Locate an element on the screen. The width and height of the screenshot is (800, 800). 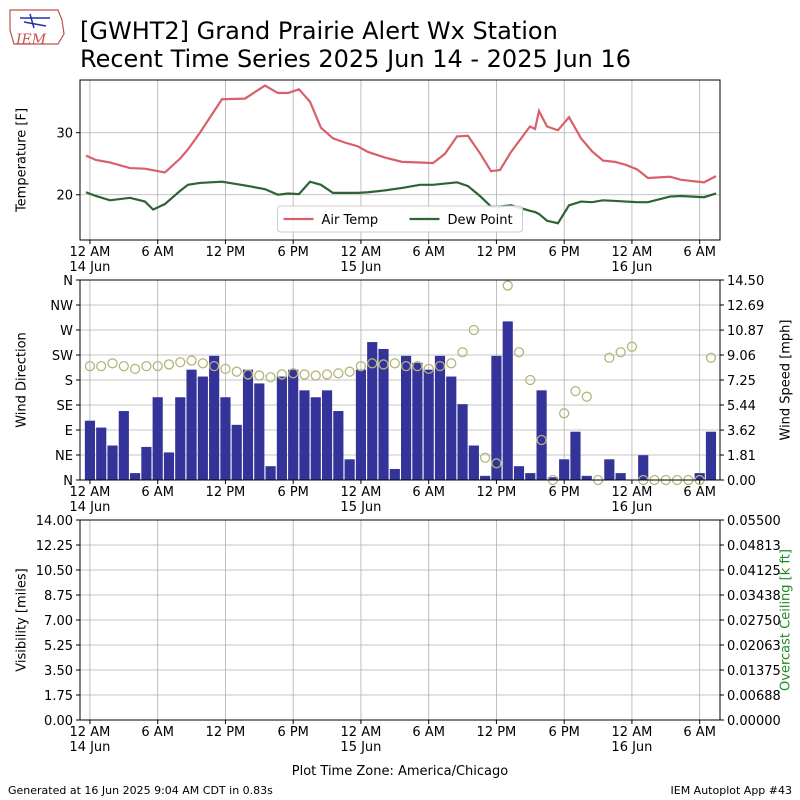
y-tick-label: SW is located at coordinates (62, 356).